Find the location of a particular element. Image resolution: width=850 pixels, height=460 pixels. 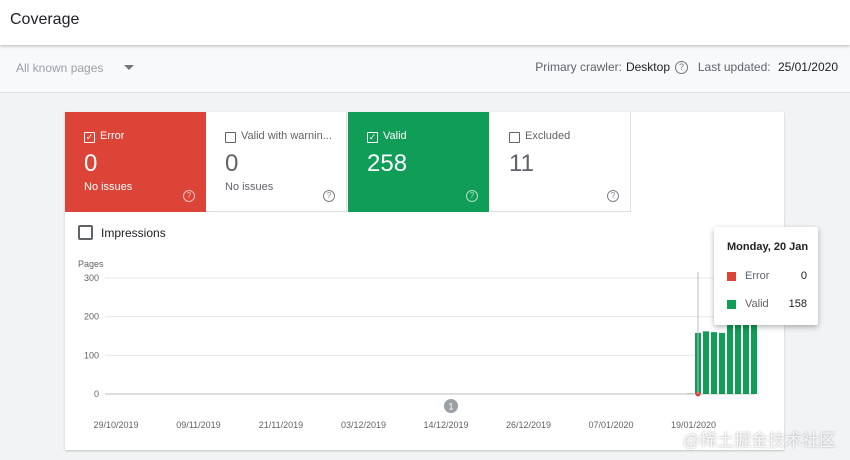

x-tick-label: 03/12/2019 is located at coordinates (363, 425).